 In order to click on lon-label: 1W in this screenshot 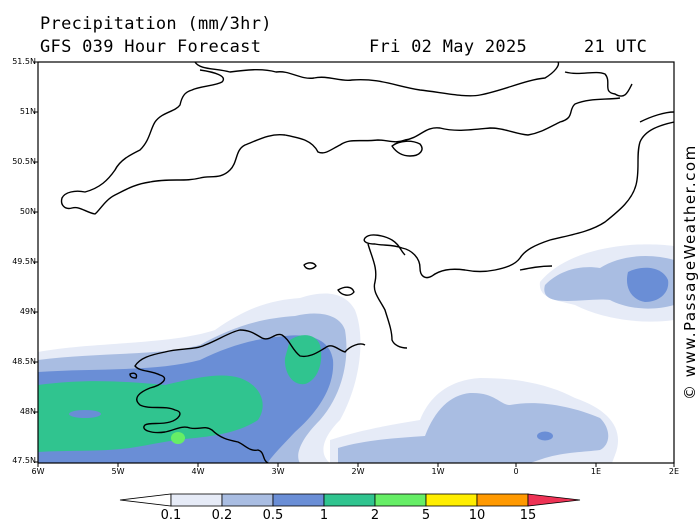, I will do `click(438, 471)`.